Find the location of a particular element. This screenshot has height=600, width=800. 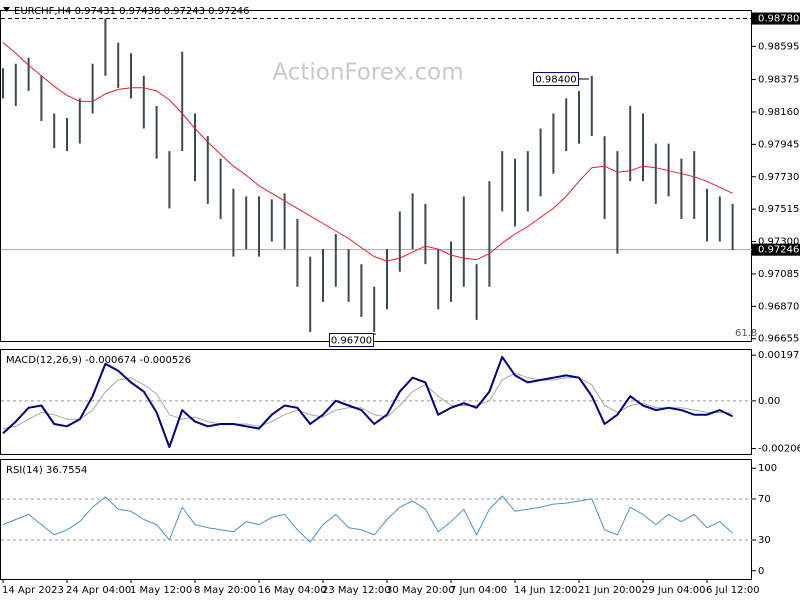

y-tick-label: 0.98595 is located at coordinates (778, 46).